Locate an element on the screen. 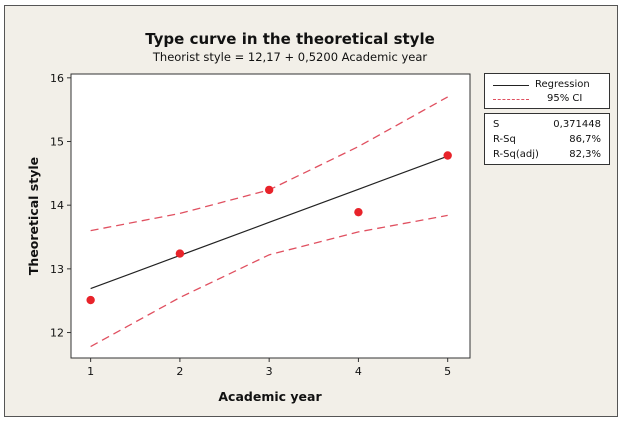  x-tick-label: 4 is located at coordinates (358, 371).